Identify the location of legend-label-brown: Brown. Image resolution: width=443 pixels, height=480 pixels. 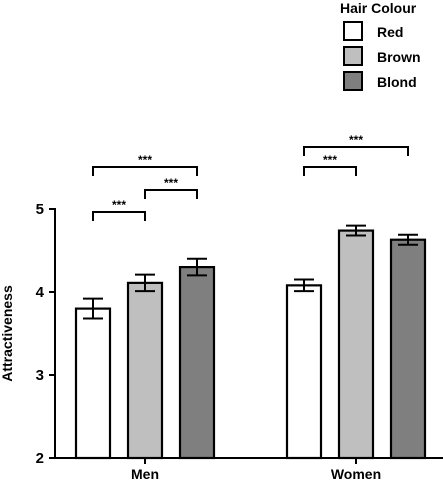
(399, 57).